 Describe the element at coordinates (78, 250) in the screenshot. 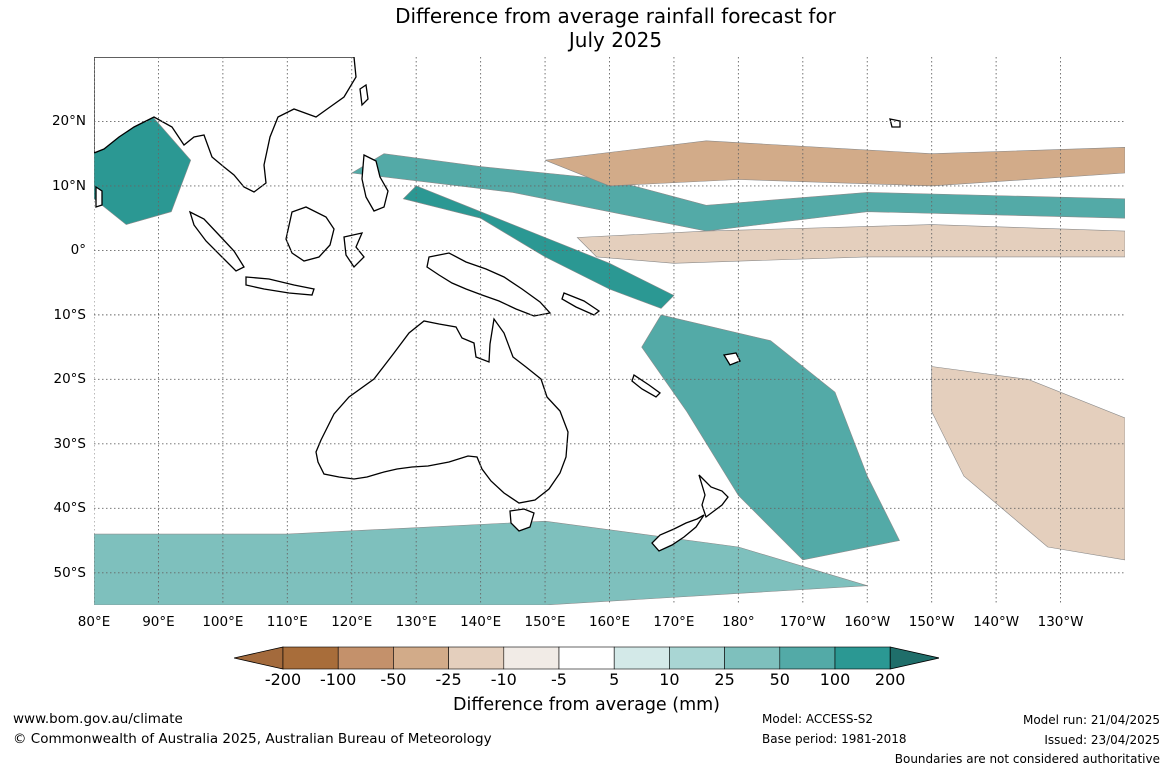

I see `latitude-label: 0°` at that location.